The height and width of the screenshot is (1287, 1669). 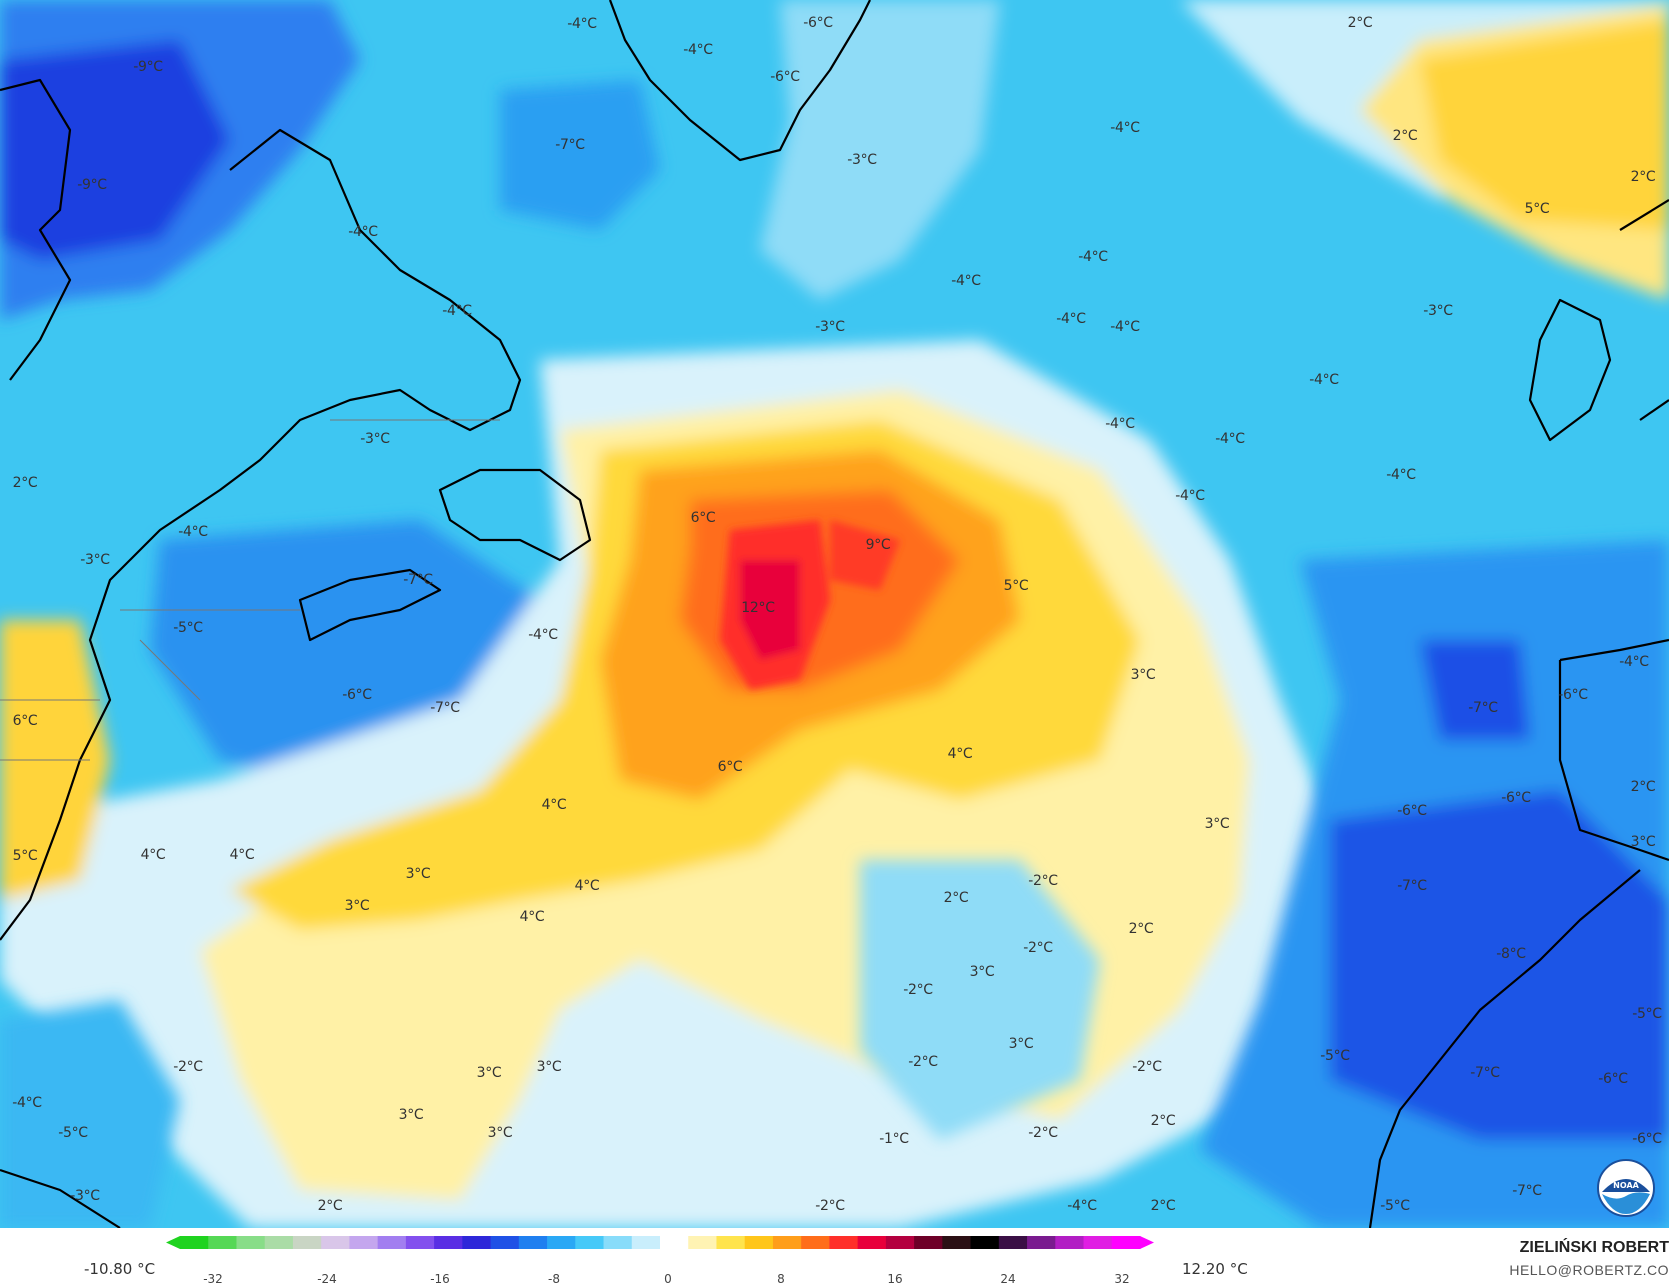 I want to click on ireland-coast, so click(x=1570, y=370).